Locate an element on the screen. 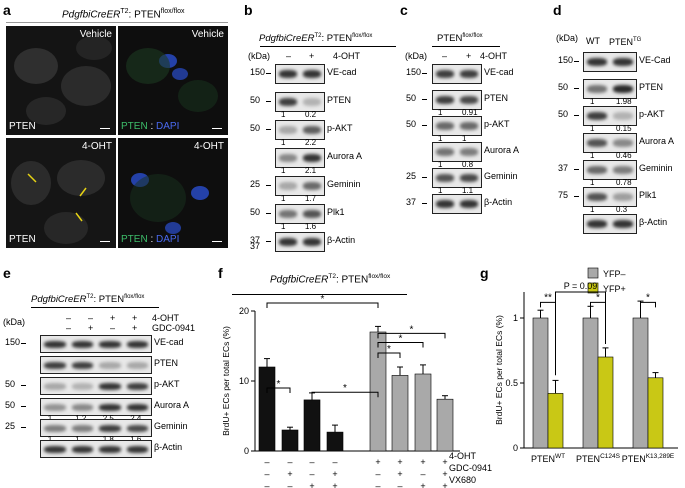 This screenshot has height=488, width=685. label-vehicle: Vehicle is located at coordinates (95, 34).